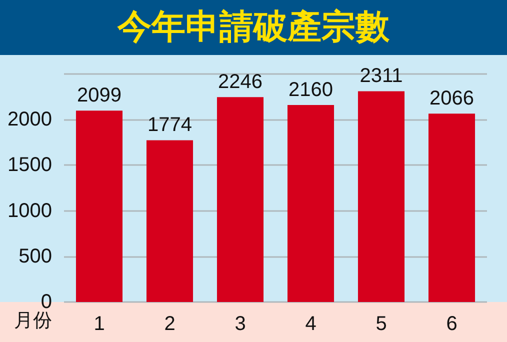 This screenshot has width=507, height=342. I want to click on x-tick-label: 3, so click(240, 324).